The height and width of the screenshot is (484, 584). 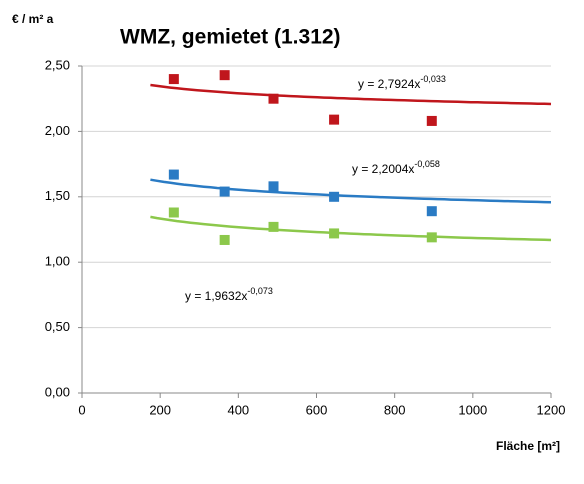 I want to click on y-tick-label: 0,50, so click(x=57, y=326).